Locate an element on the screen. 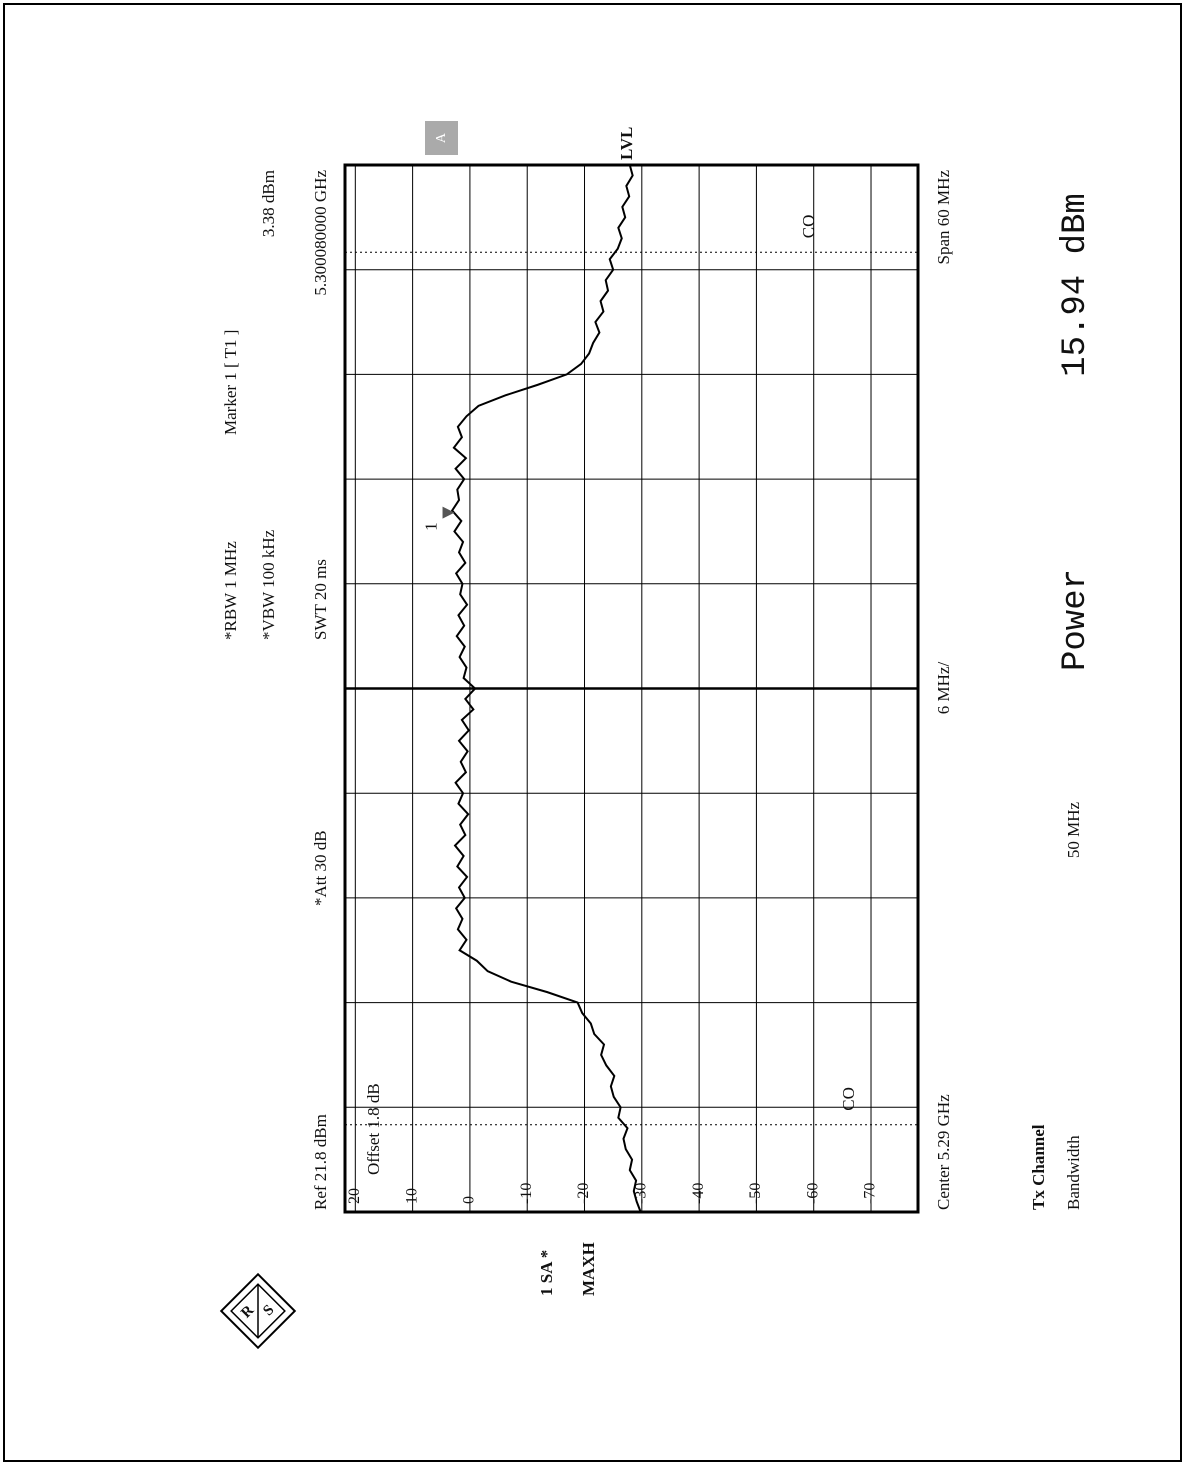  logo-inner is located at coordinates (258, 1311).